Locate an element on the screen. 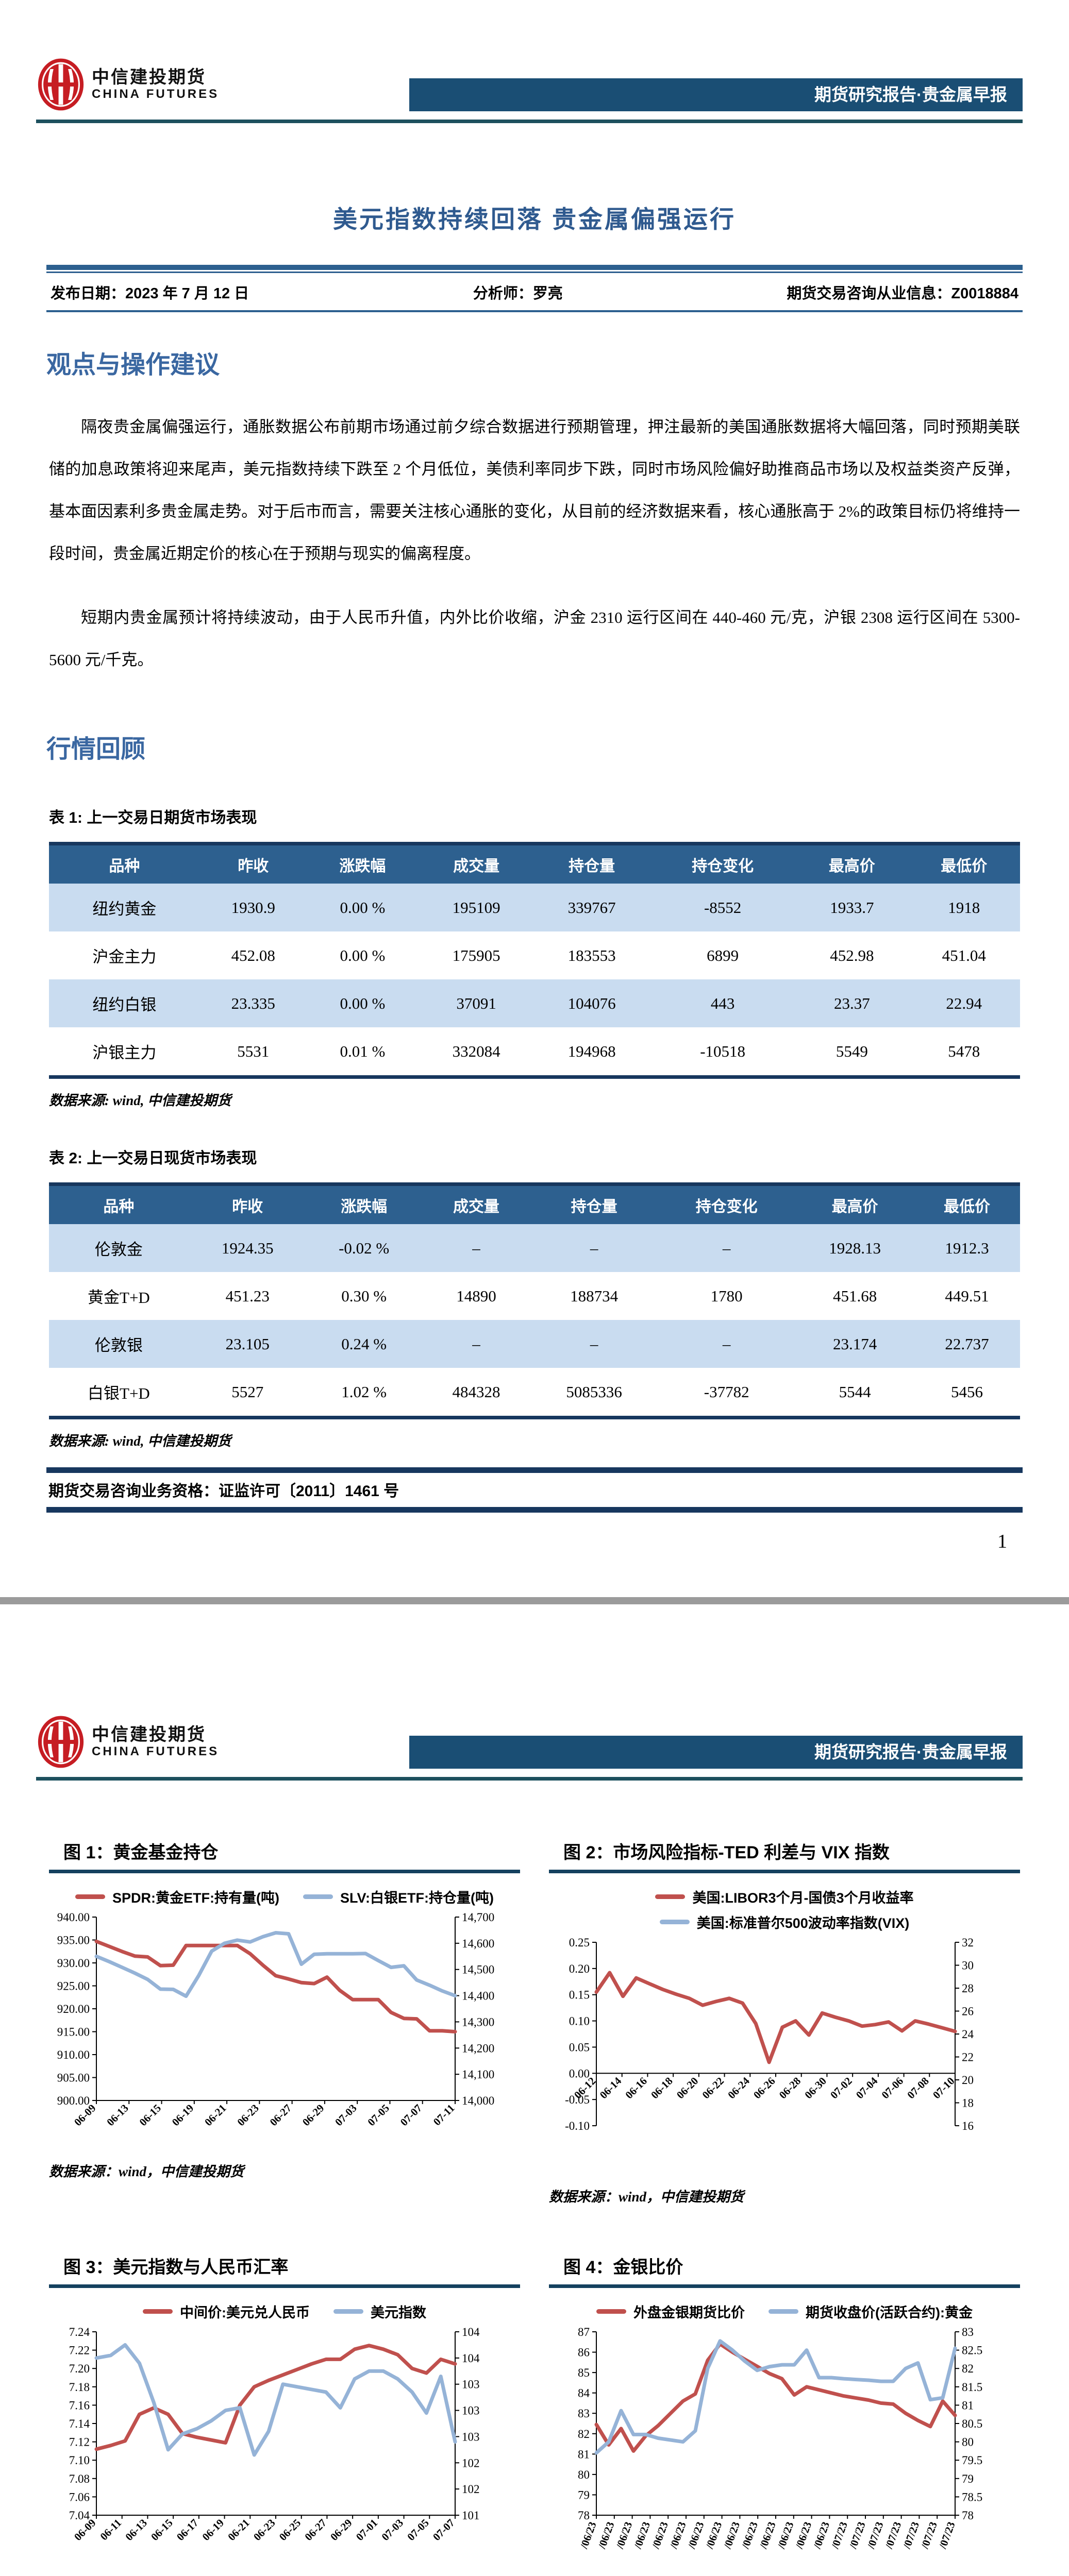 The width and height of the screenshot is (1069, 2576). table-cell: 452.98 is located at coordinates (852, 955).